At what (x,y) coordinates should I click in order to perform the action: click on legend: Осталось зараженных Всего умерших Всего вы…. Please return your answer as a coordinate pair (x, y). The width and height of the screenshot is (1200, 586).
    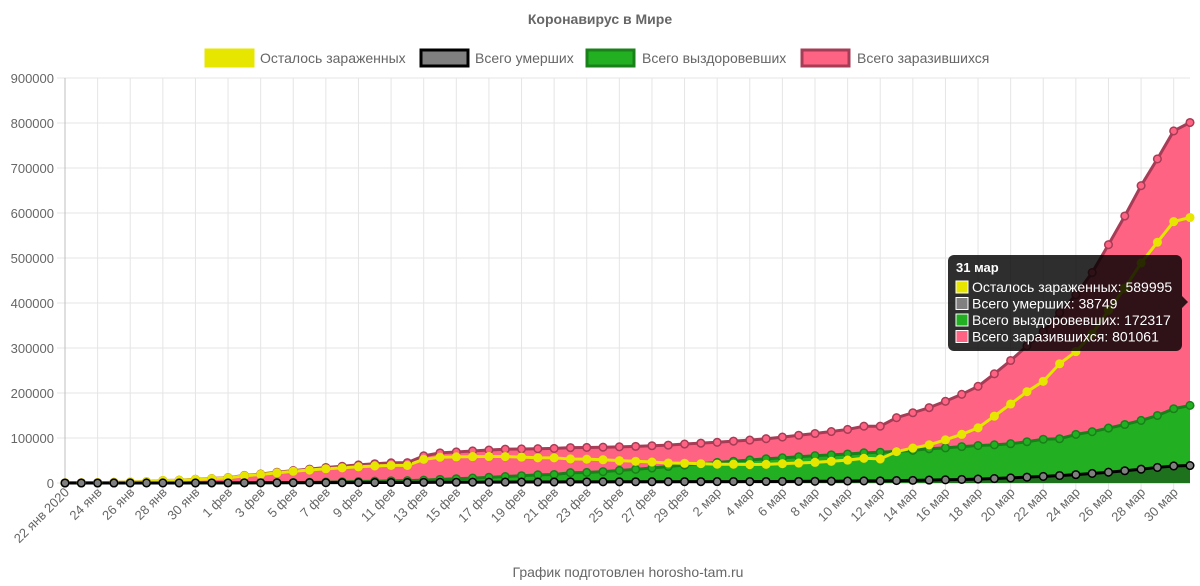
    Looking at the image, I should click on (596, 58).